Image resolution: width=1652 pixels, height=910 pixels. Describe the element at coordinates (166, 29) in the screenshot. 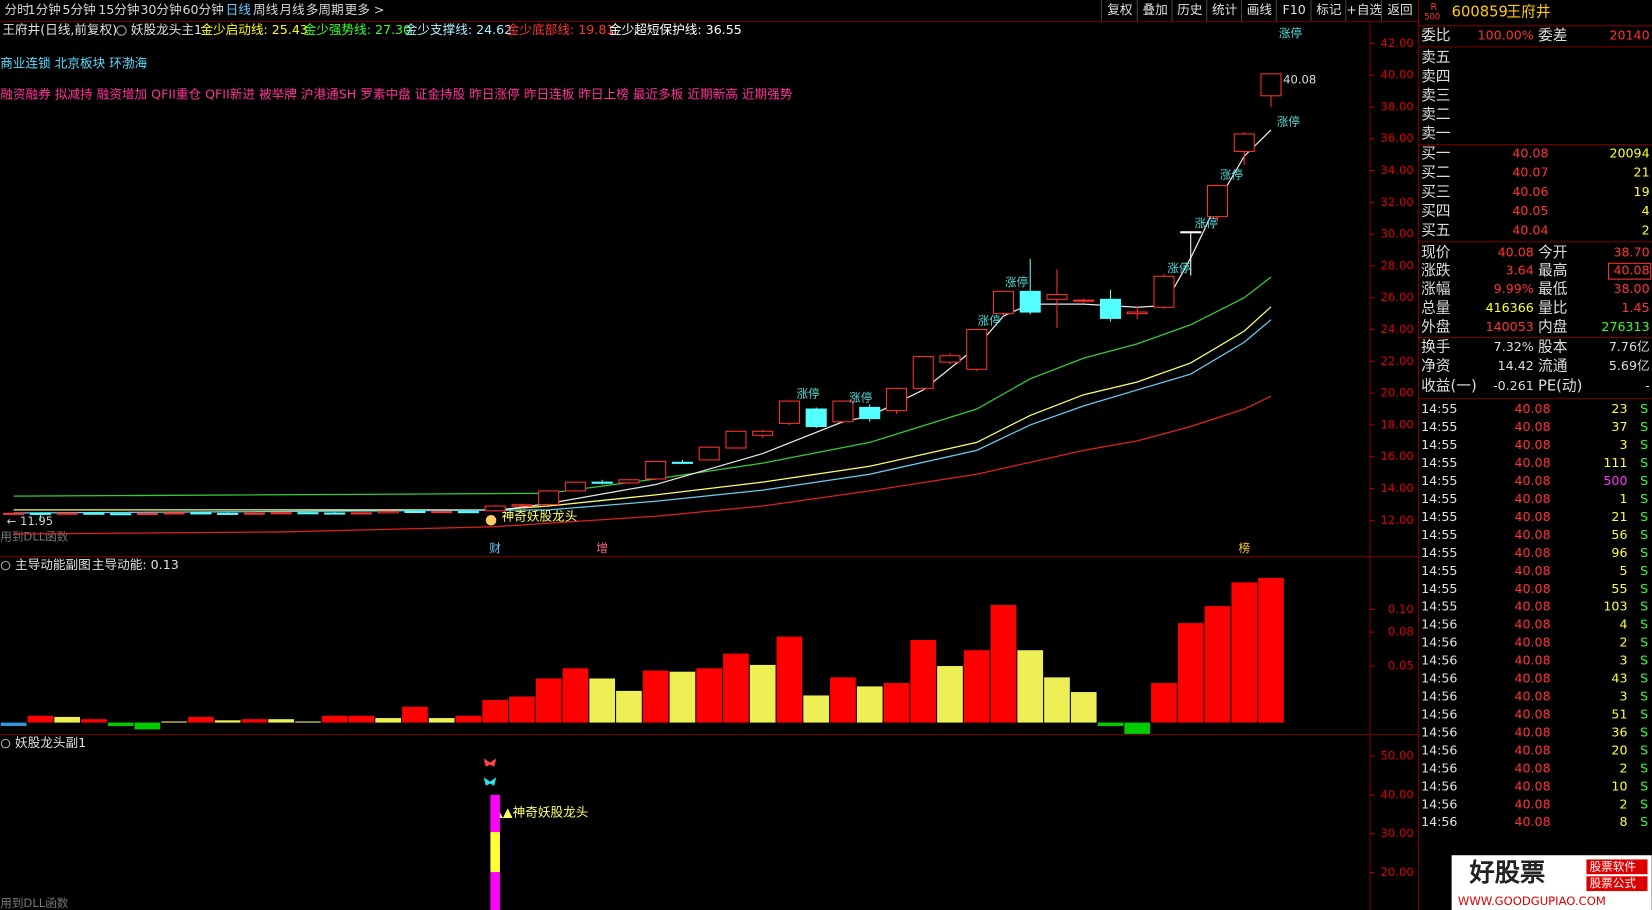

I see `indicator-name: 妖股龙头主1` at that location.